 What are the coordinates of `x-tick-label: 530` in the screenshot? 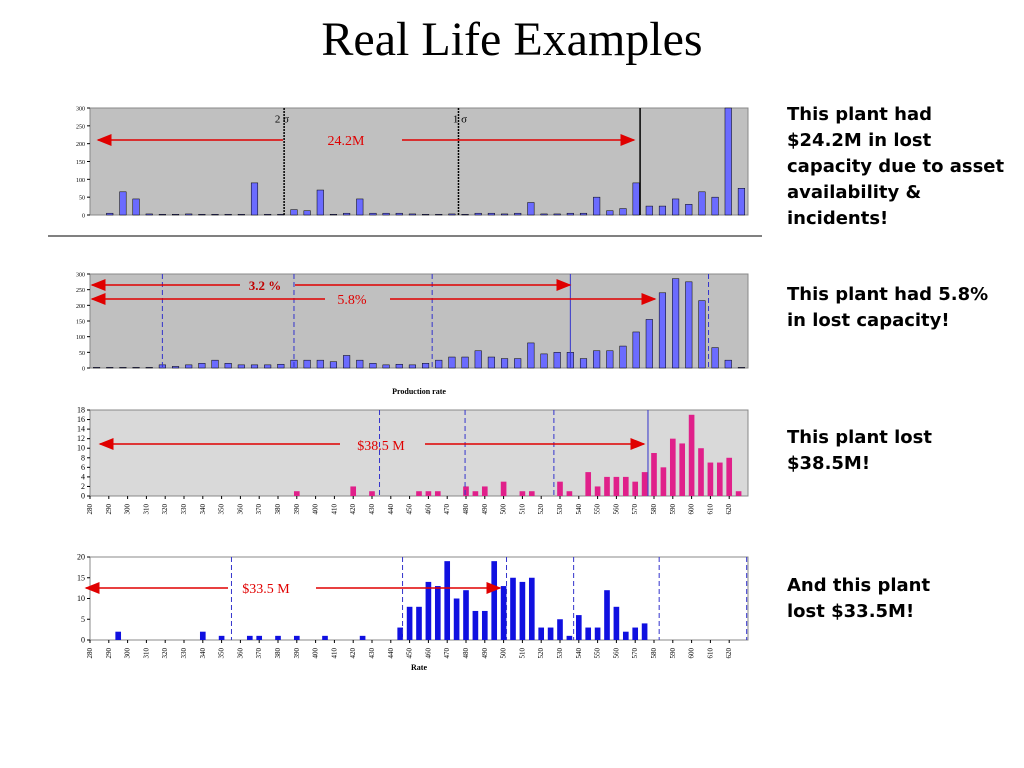 It's located at (560, 509).